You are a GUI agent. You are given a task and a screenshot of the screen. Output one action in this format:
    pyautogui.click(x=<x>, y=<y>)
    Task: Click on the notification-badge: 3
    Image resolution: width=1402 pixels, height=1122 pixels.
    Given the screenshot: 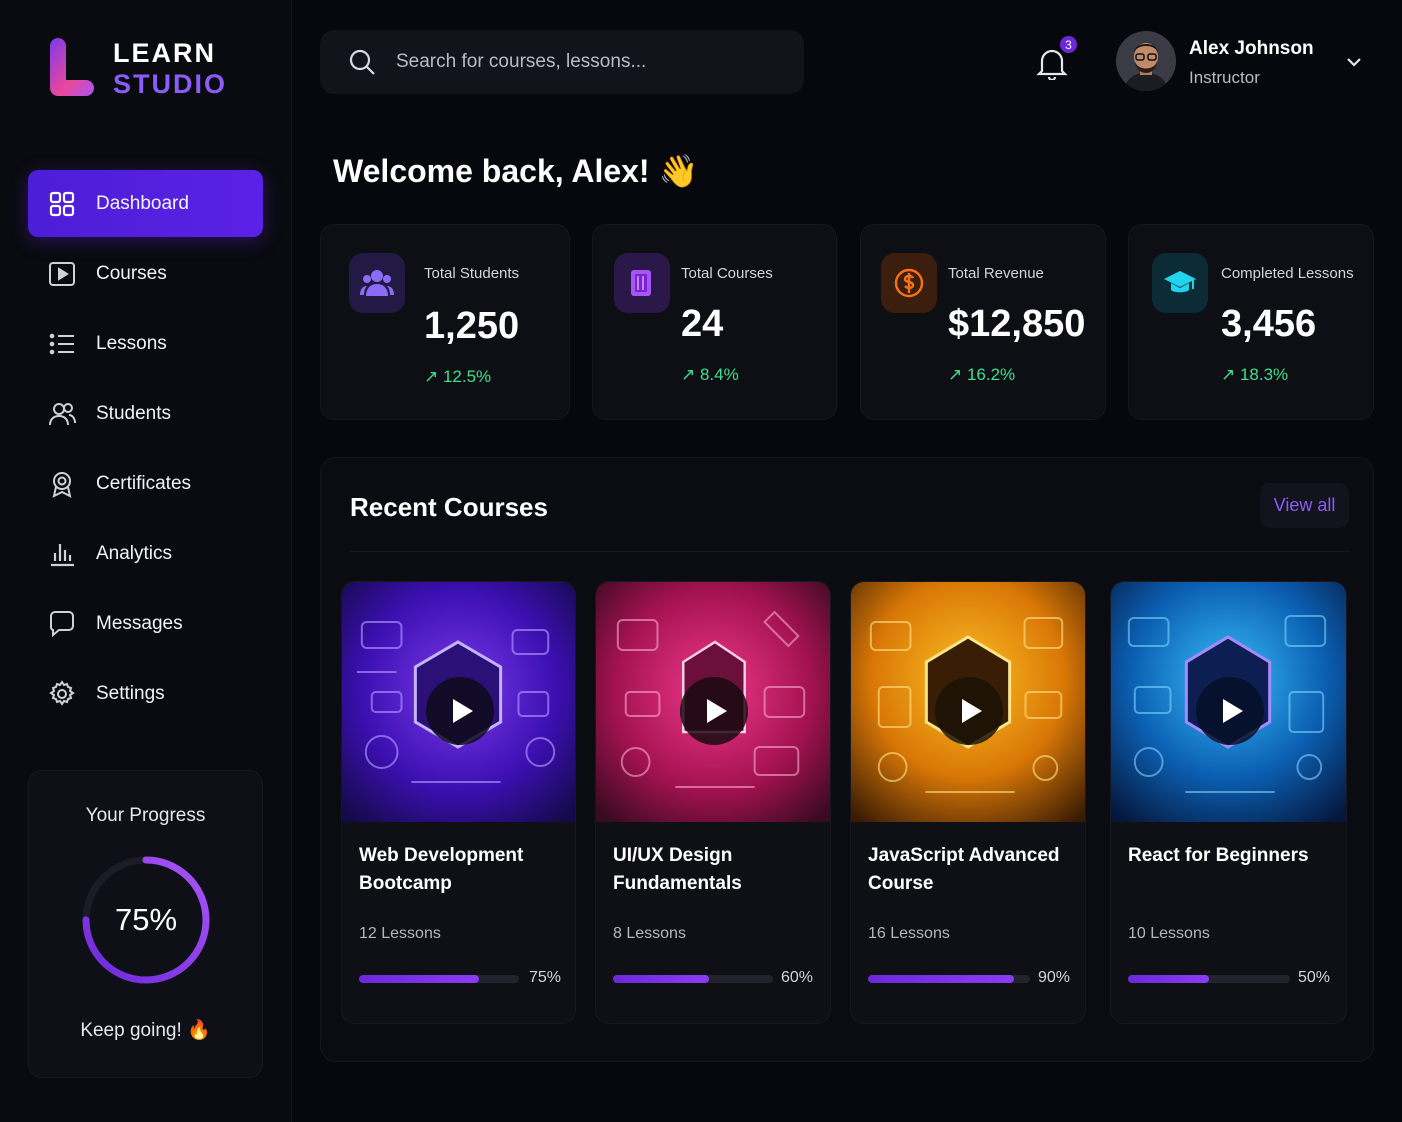 What is the action you would take?
    pyautogui.click(x=1068, y=44)
    